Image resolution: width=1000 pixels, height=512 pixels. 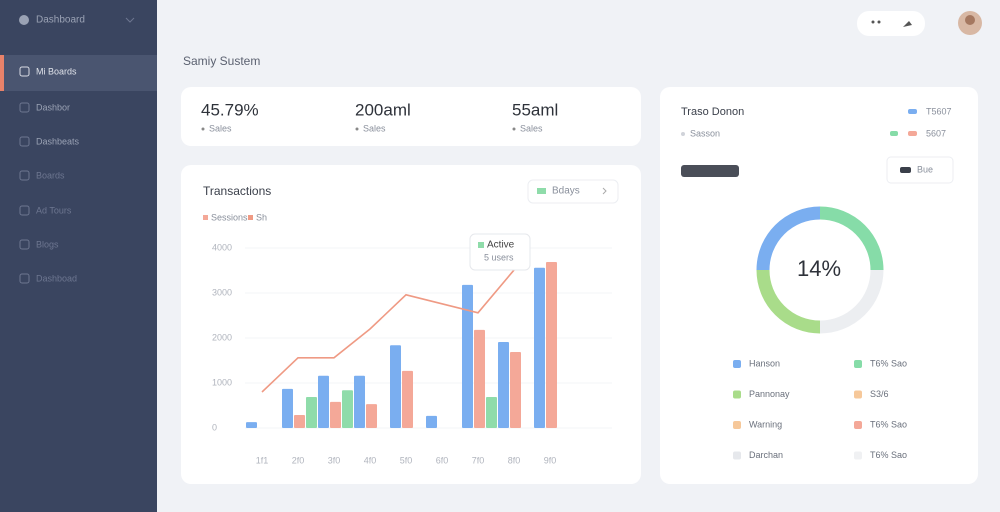 I want to click on x-tick-label: 5f0, so click(x=406, y=460).